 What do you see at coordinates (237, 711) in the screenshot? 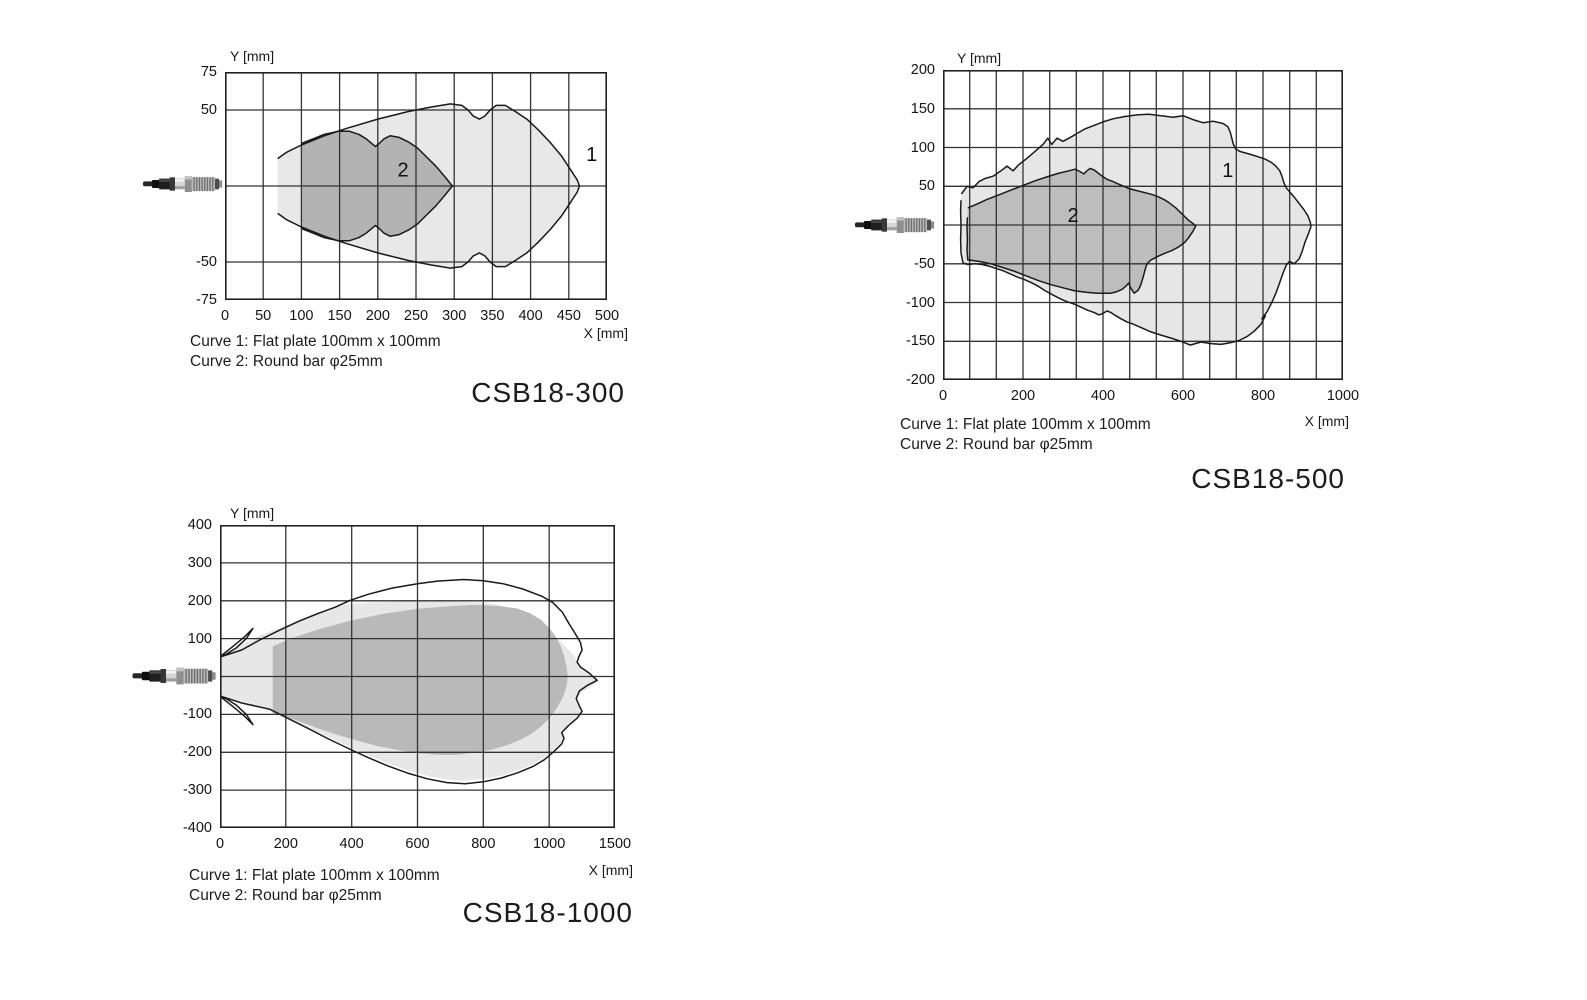
I see `outline-loop-bottom-stroke` at bounding box center [237, 711].